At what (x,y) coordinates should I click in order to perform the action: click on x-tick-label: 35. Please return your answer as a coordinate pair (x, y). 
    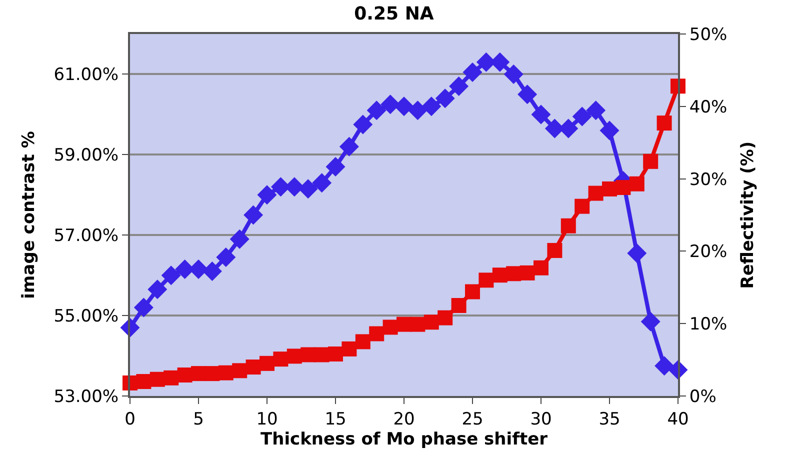
    Looking at the image, I should click on (609, 419).